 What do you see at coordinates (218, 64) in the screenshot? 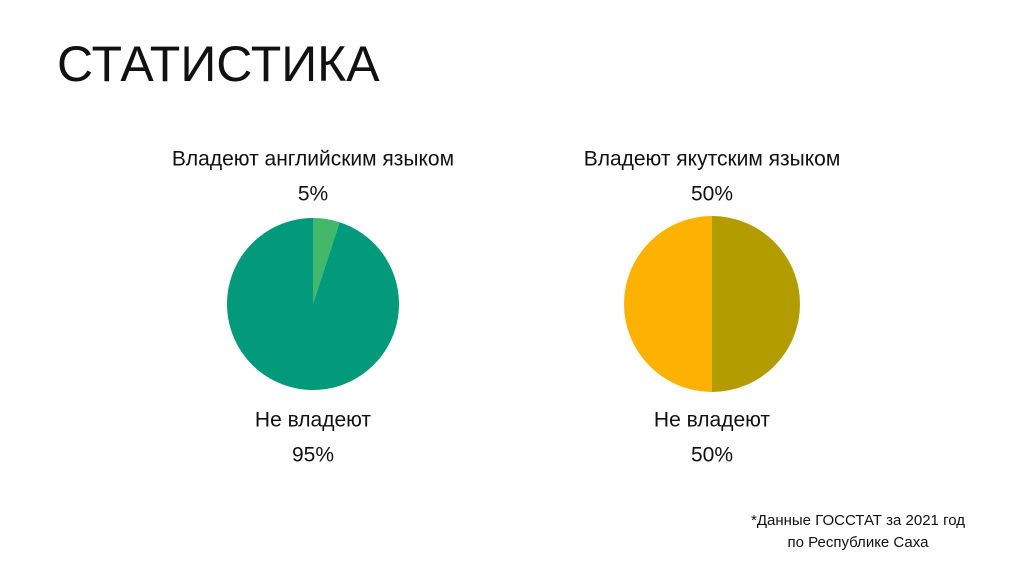
I see `slide-title: СТАТИСТИКА` at bounding box center [218, 64].